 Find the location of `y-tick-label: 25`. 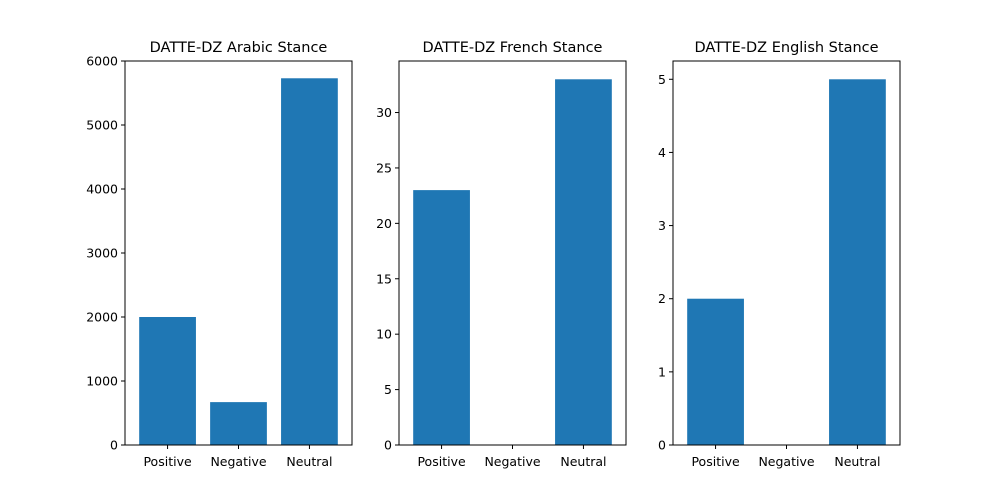

y-tick-label: 25 is located at coordinates (384, 167).